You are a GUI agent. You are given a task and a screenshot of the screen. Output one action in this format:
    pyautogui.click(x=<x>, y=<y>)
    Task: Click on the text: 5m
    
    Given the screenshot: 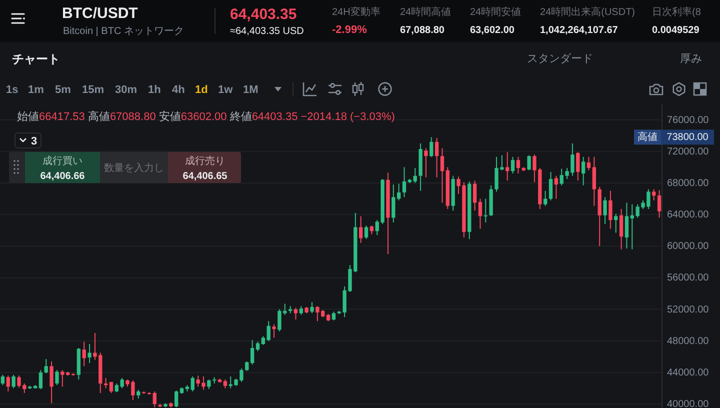 What is the action you would take?
    pyautogui.click(x=63, y=90)
    